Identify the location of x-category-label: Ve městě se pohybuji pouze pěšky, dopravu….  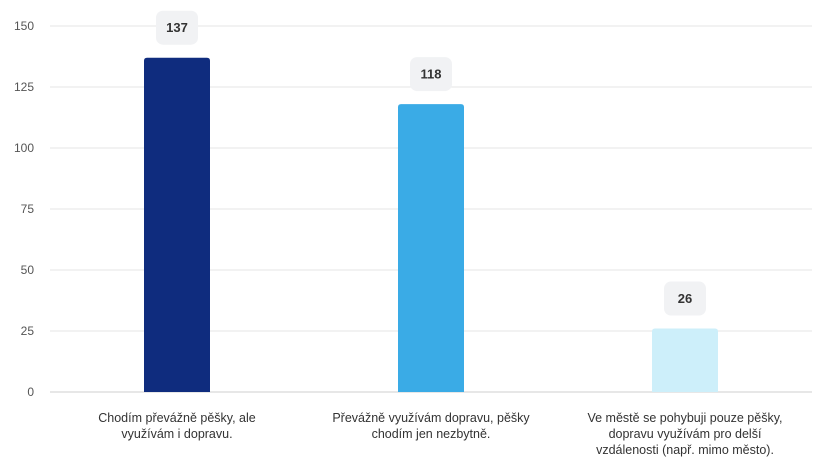
(684, 434).